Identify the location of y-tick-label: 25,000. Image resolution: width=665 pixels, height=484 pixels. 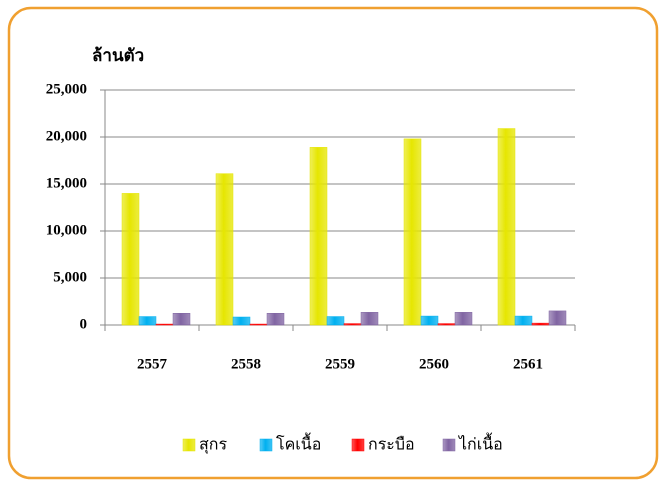
(66, 89).